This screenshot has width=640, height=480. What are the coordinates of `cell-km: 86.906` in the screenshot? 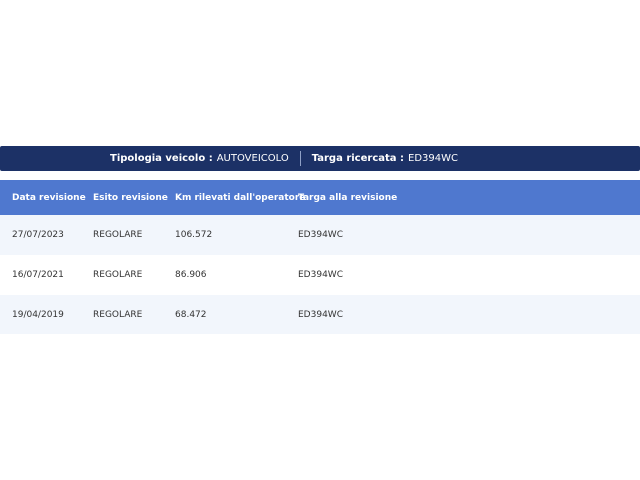 It's located at (191, 275).